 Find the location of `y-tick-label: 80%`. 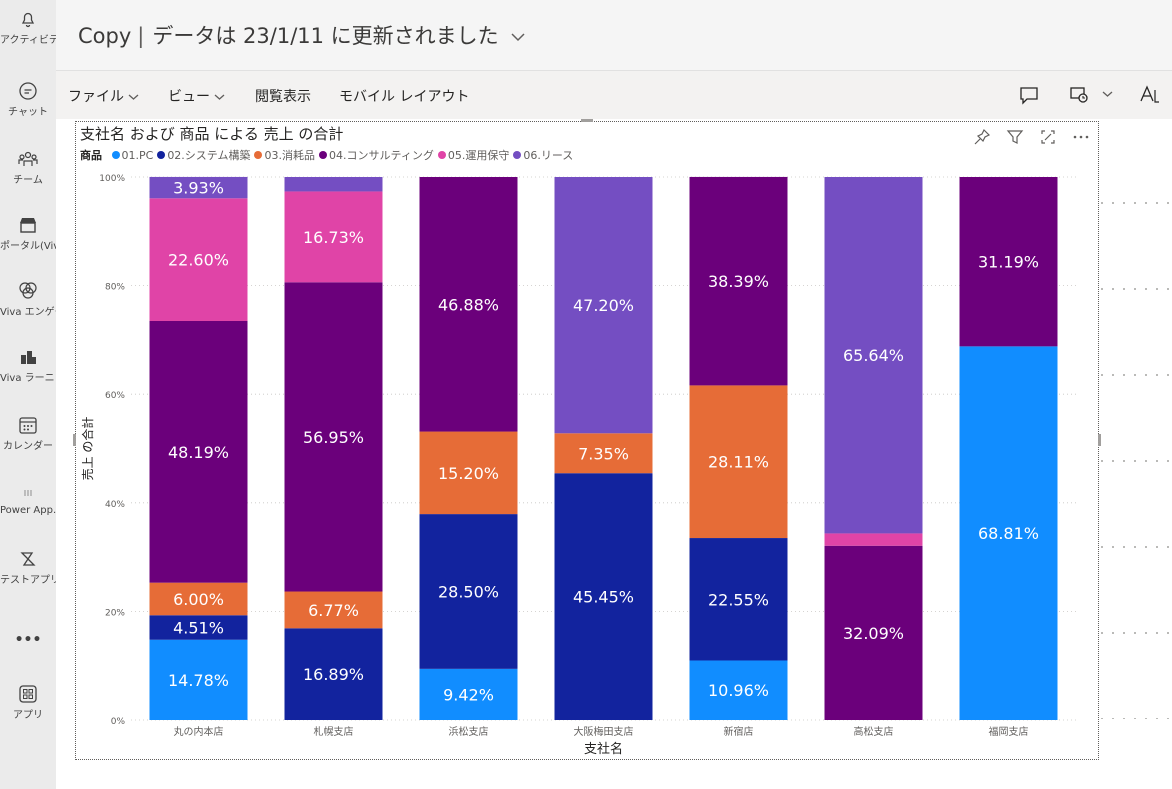

y-tick-label: 80% is located at coordinates (115, 288).